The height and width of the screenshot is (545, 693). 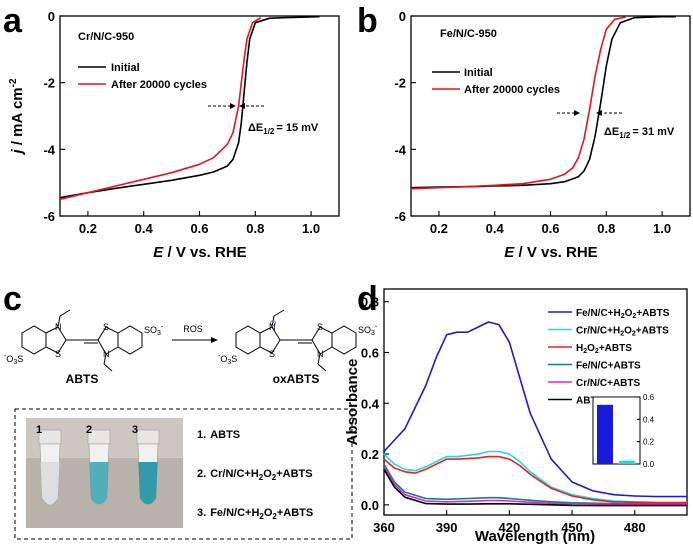 I want to click on reaction-arrow-label: ROS, so click(x=193, y=329).